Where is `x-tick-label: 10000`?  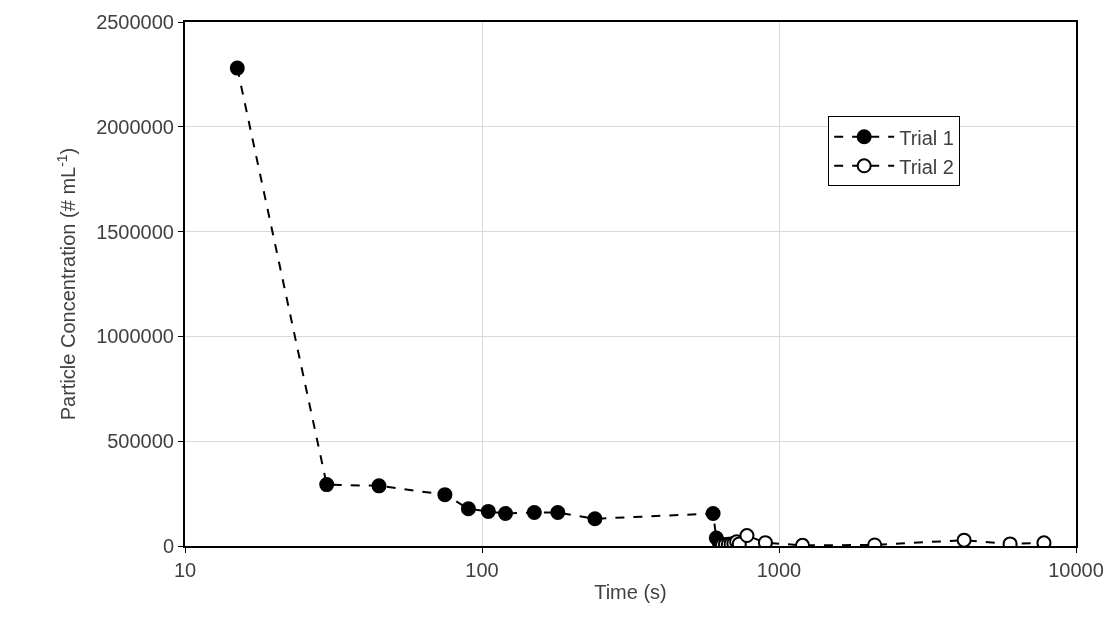 x-tick-label: 10000 is located at coordinates (1076, 570).